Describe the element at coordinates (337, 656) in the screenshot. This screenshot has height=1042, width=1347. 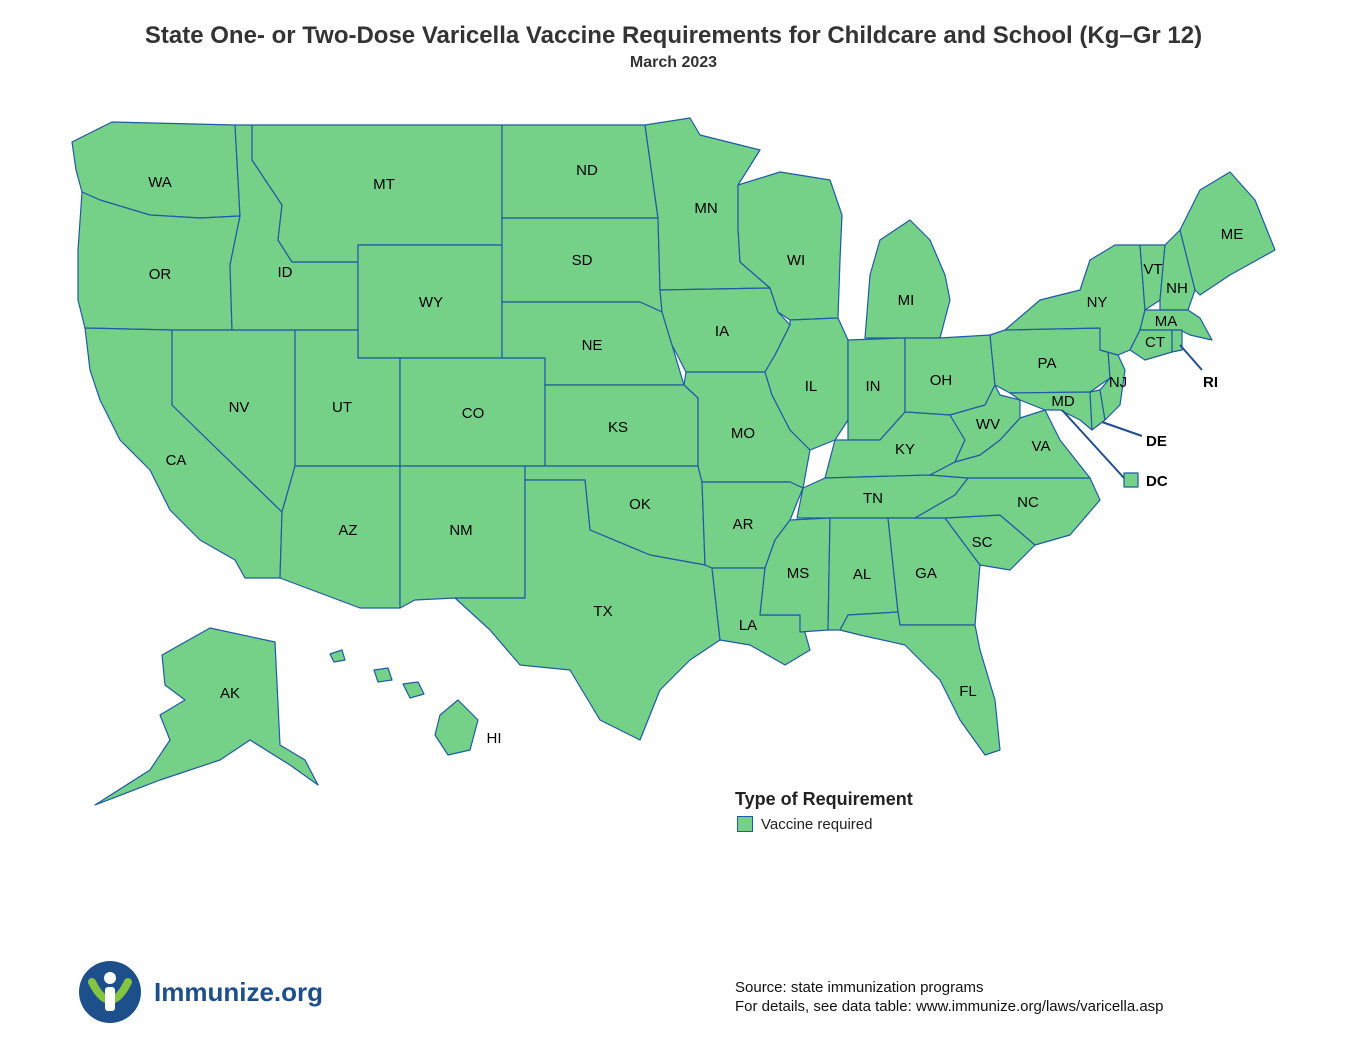
I see `state-HI-kauai` at that location.